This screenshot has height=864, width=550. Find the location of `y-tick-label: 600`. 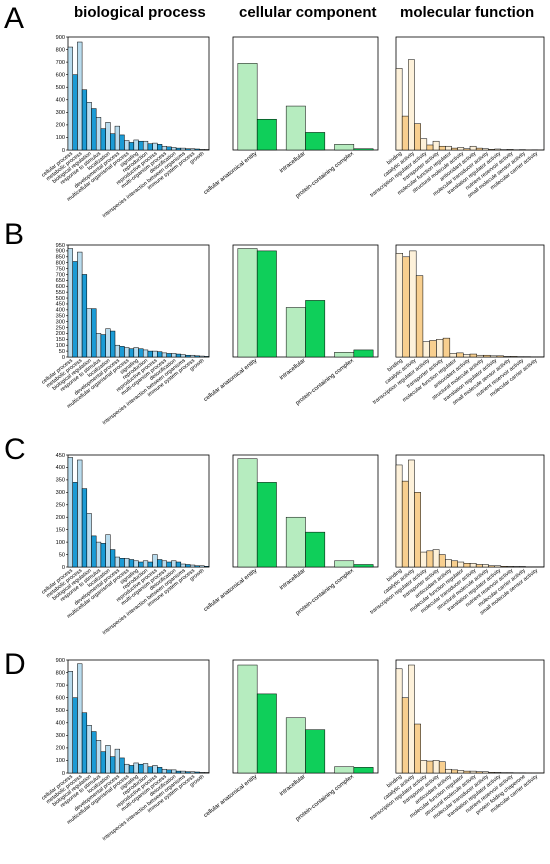

y-tick-label: 600 is located at coordinates (60, 75).